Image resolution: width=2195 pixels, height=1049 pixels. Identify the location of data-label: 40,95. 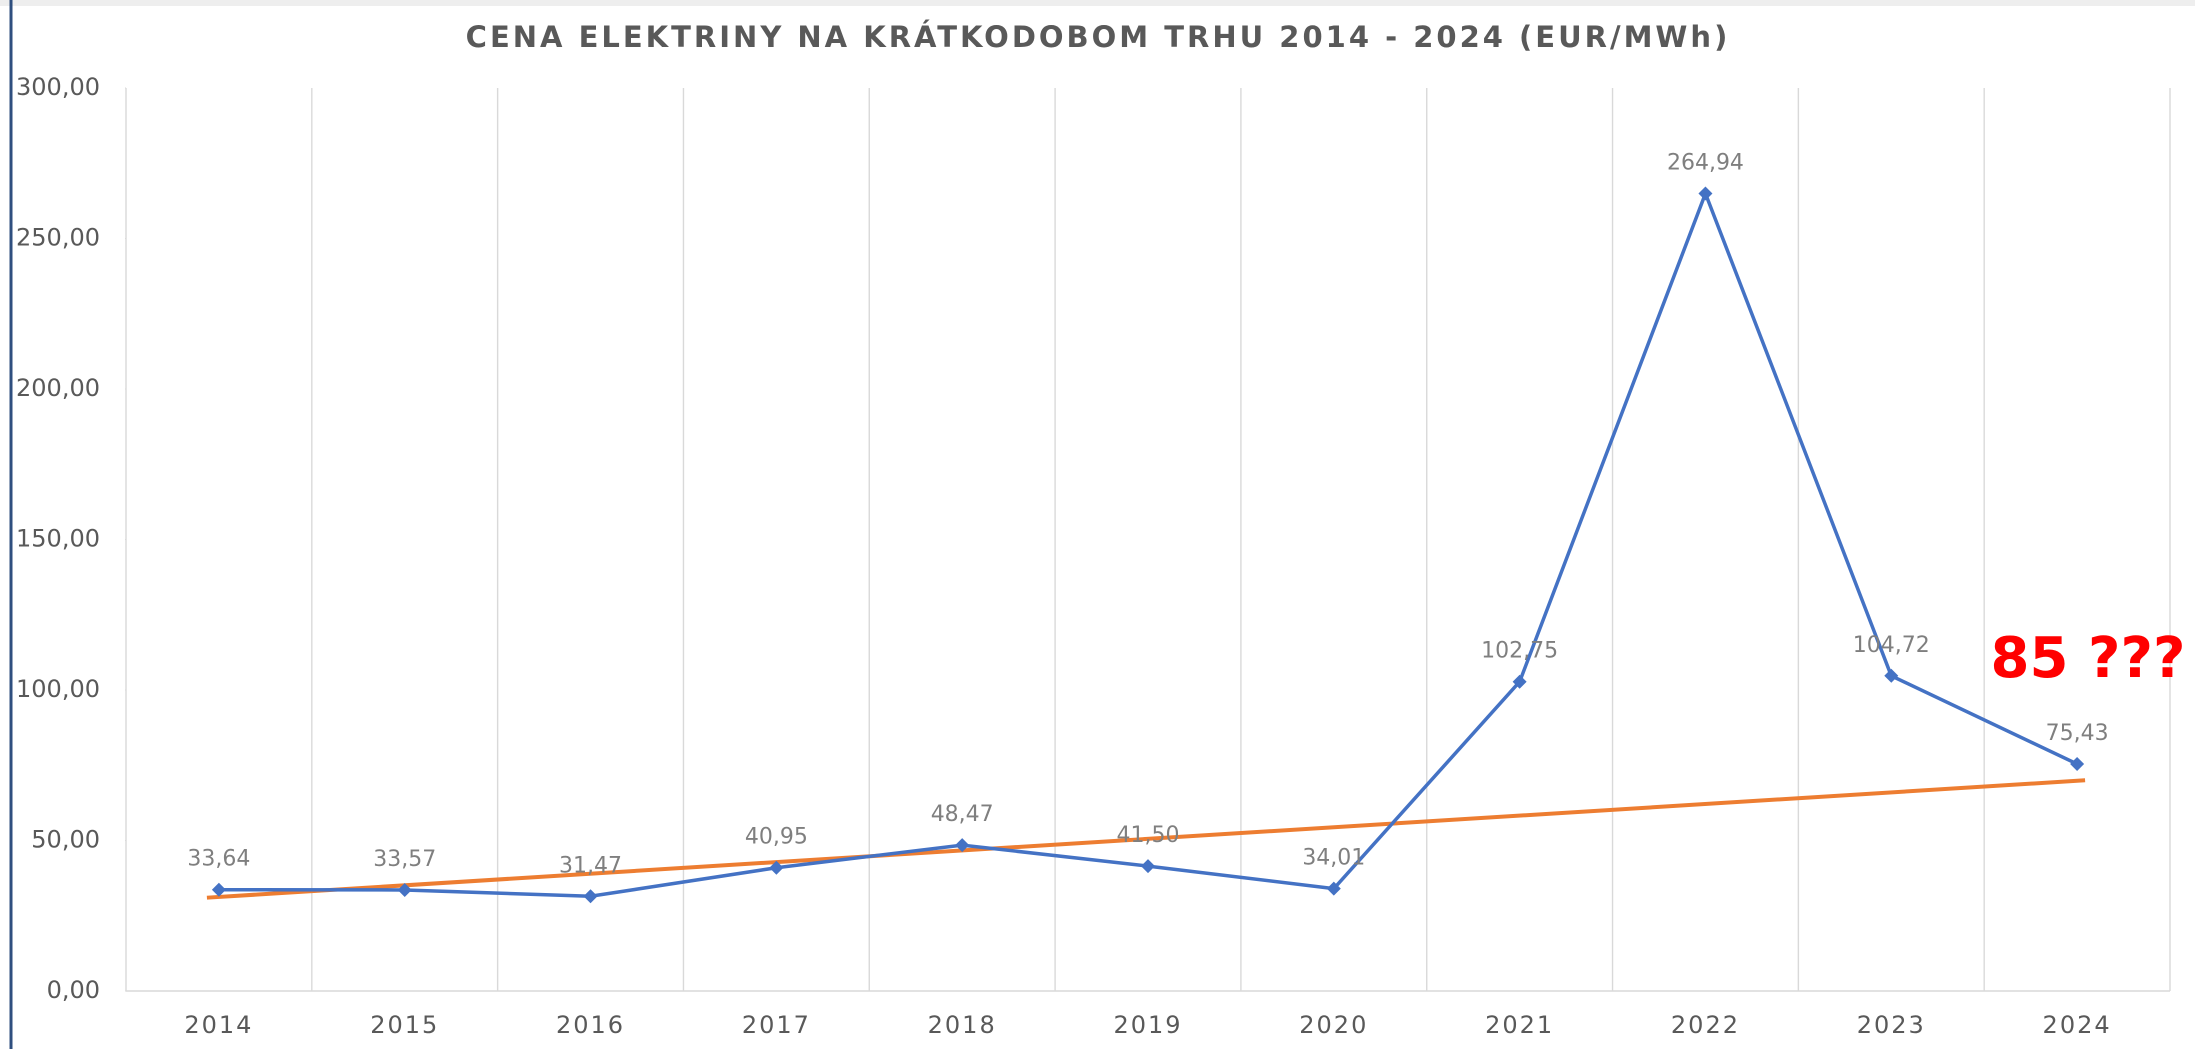
(776, 837).